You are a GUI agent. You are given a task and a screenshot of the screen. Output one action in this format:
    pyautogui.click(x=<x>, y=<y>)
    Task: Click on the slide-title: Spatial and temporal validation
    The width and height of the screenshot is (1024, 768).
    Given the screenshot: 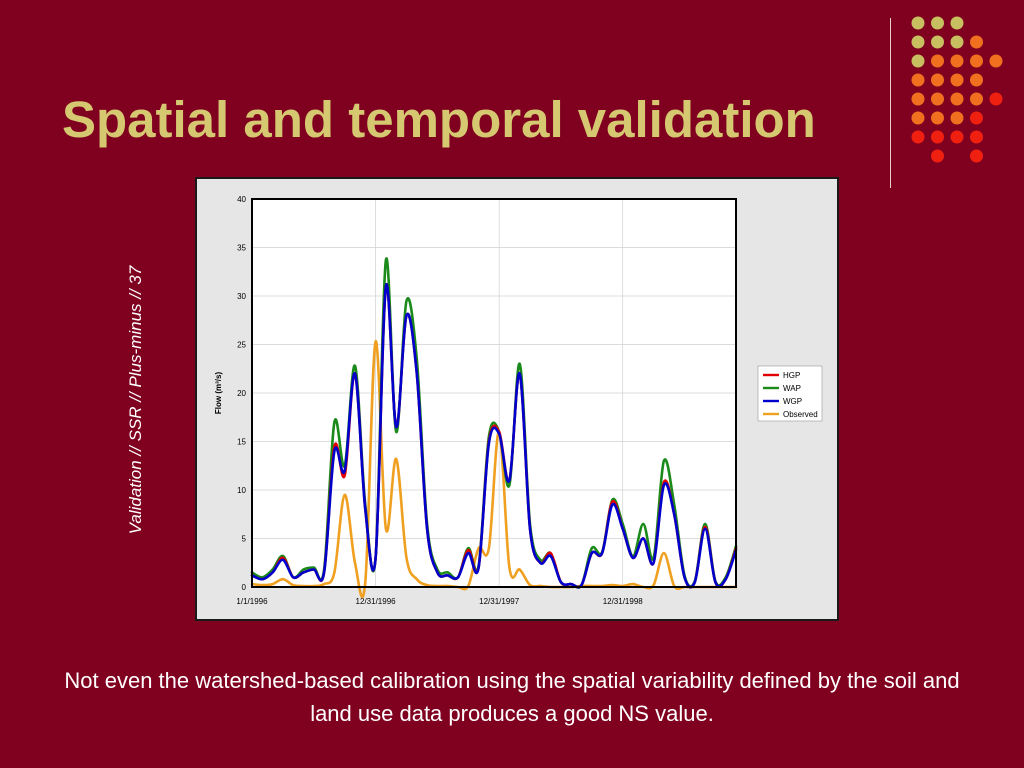 What is the action you would take?
    pyautogui.click(x=439, y=119)
    